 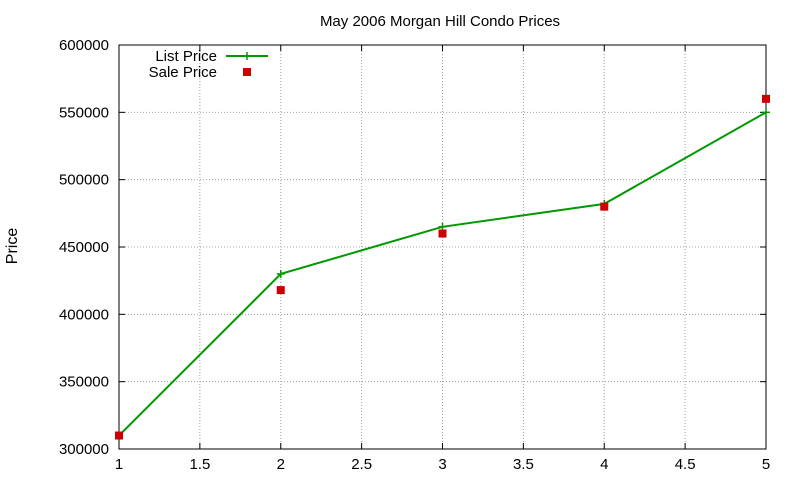 I want to click on y-tick-label: 600000, so click(x=84, y=45).